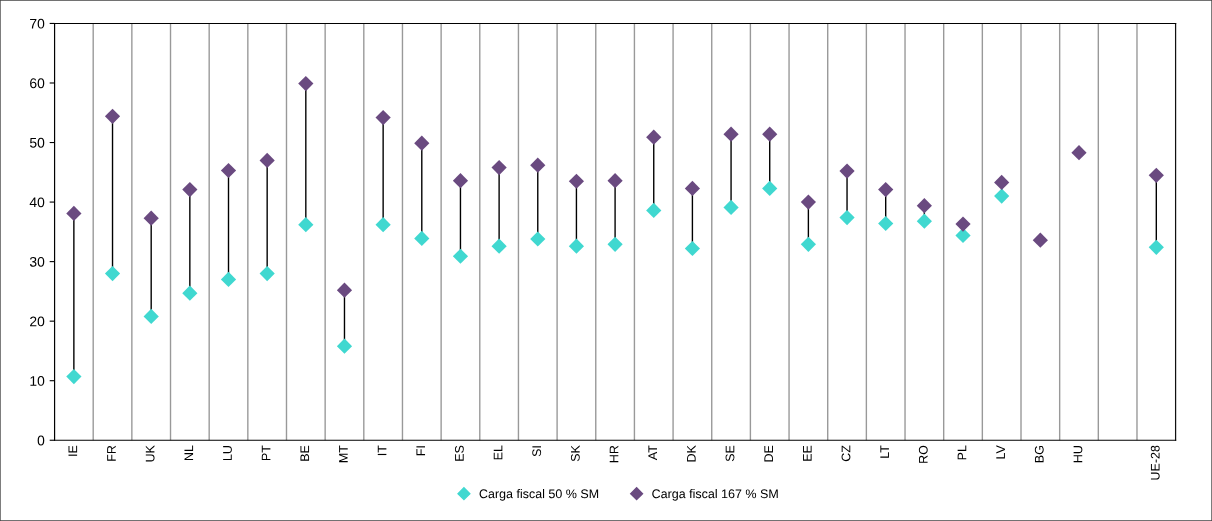  What do you see at coordinates (150, 453) in the screenshot?
I see `x-tick-label: UK` at bounding box center [150, 453].